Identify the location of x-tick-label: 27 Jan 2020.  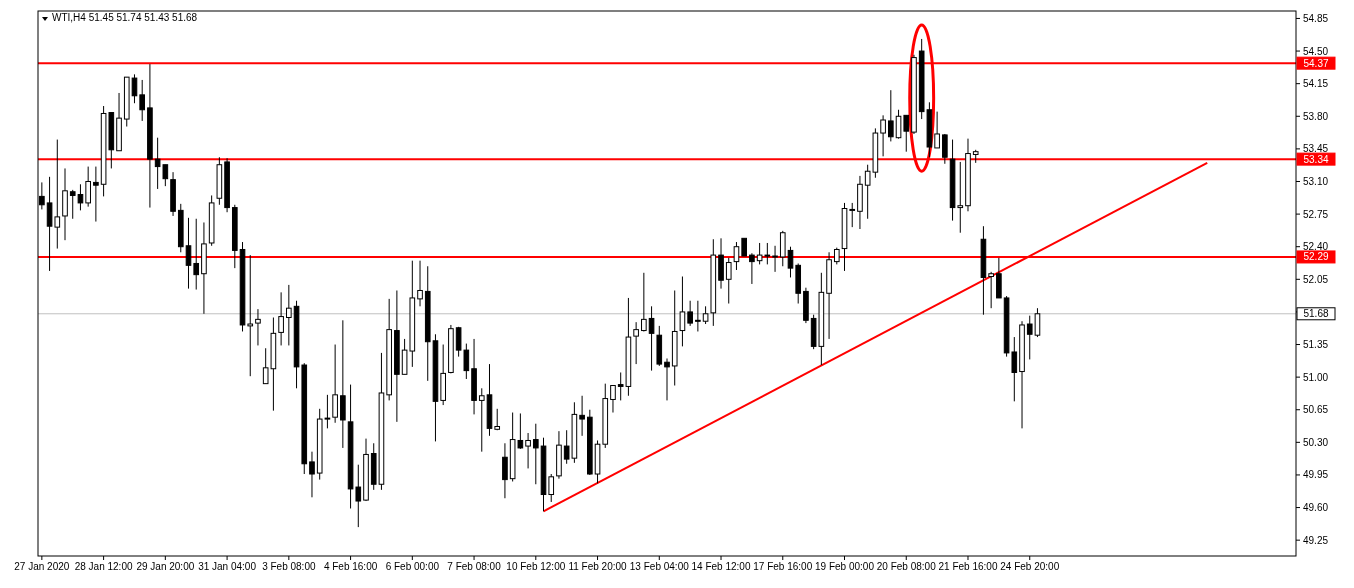
(42, 566).